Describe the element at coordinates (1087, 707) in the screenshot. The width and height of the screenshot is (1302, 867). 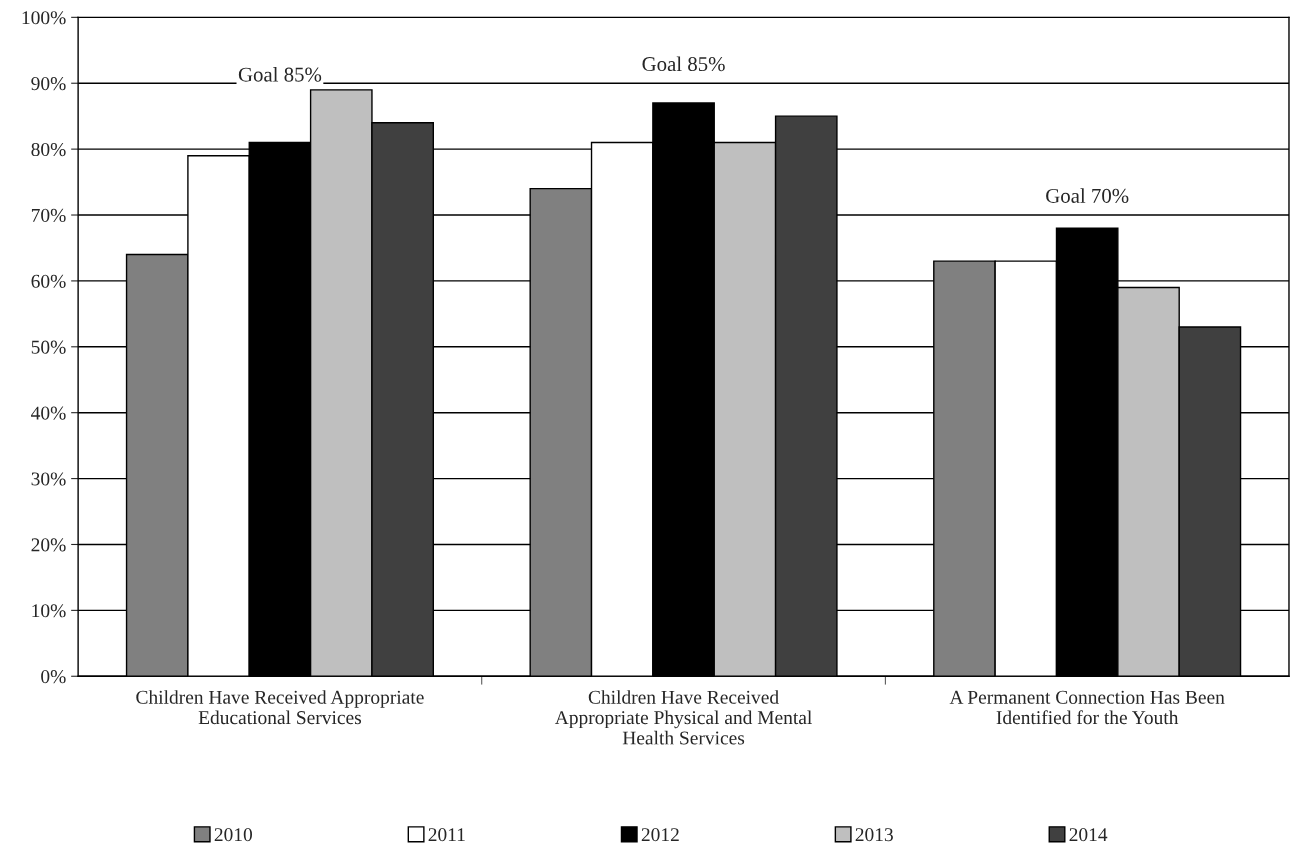
I see `x-tick-label: A Permanent Connection Has Been Identified for the Youth` at that location.